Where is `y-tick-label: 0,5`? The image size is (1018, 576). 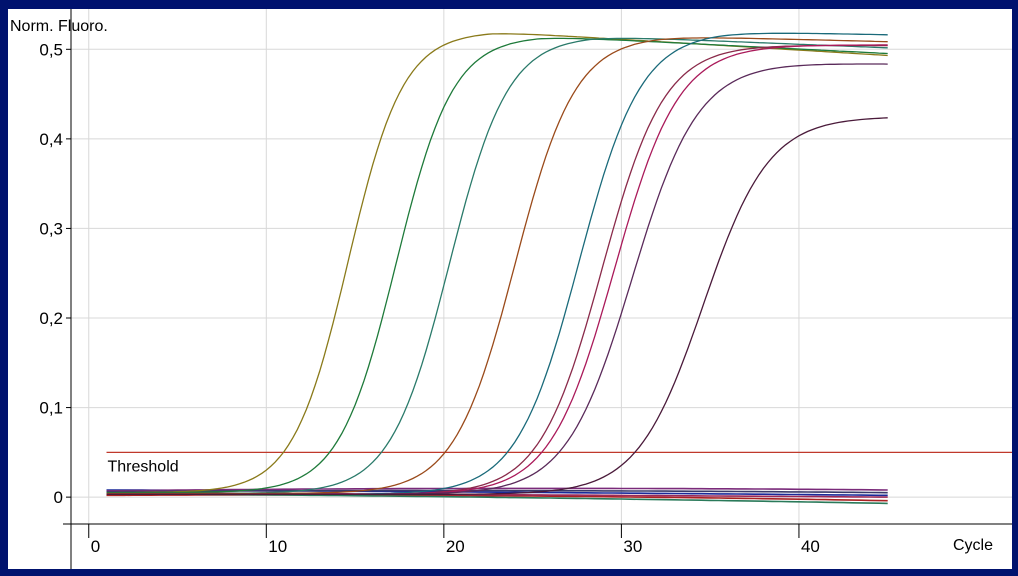 y-tick-label: 0,5 is located at coordinates (51, 49).